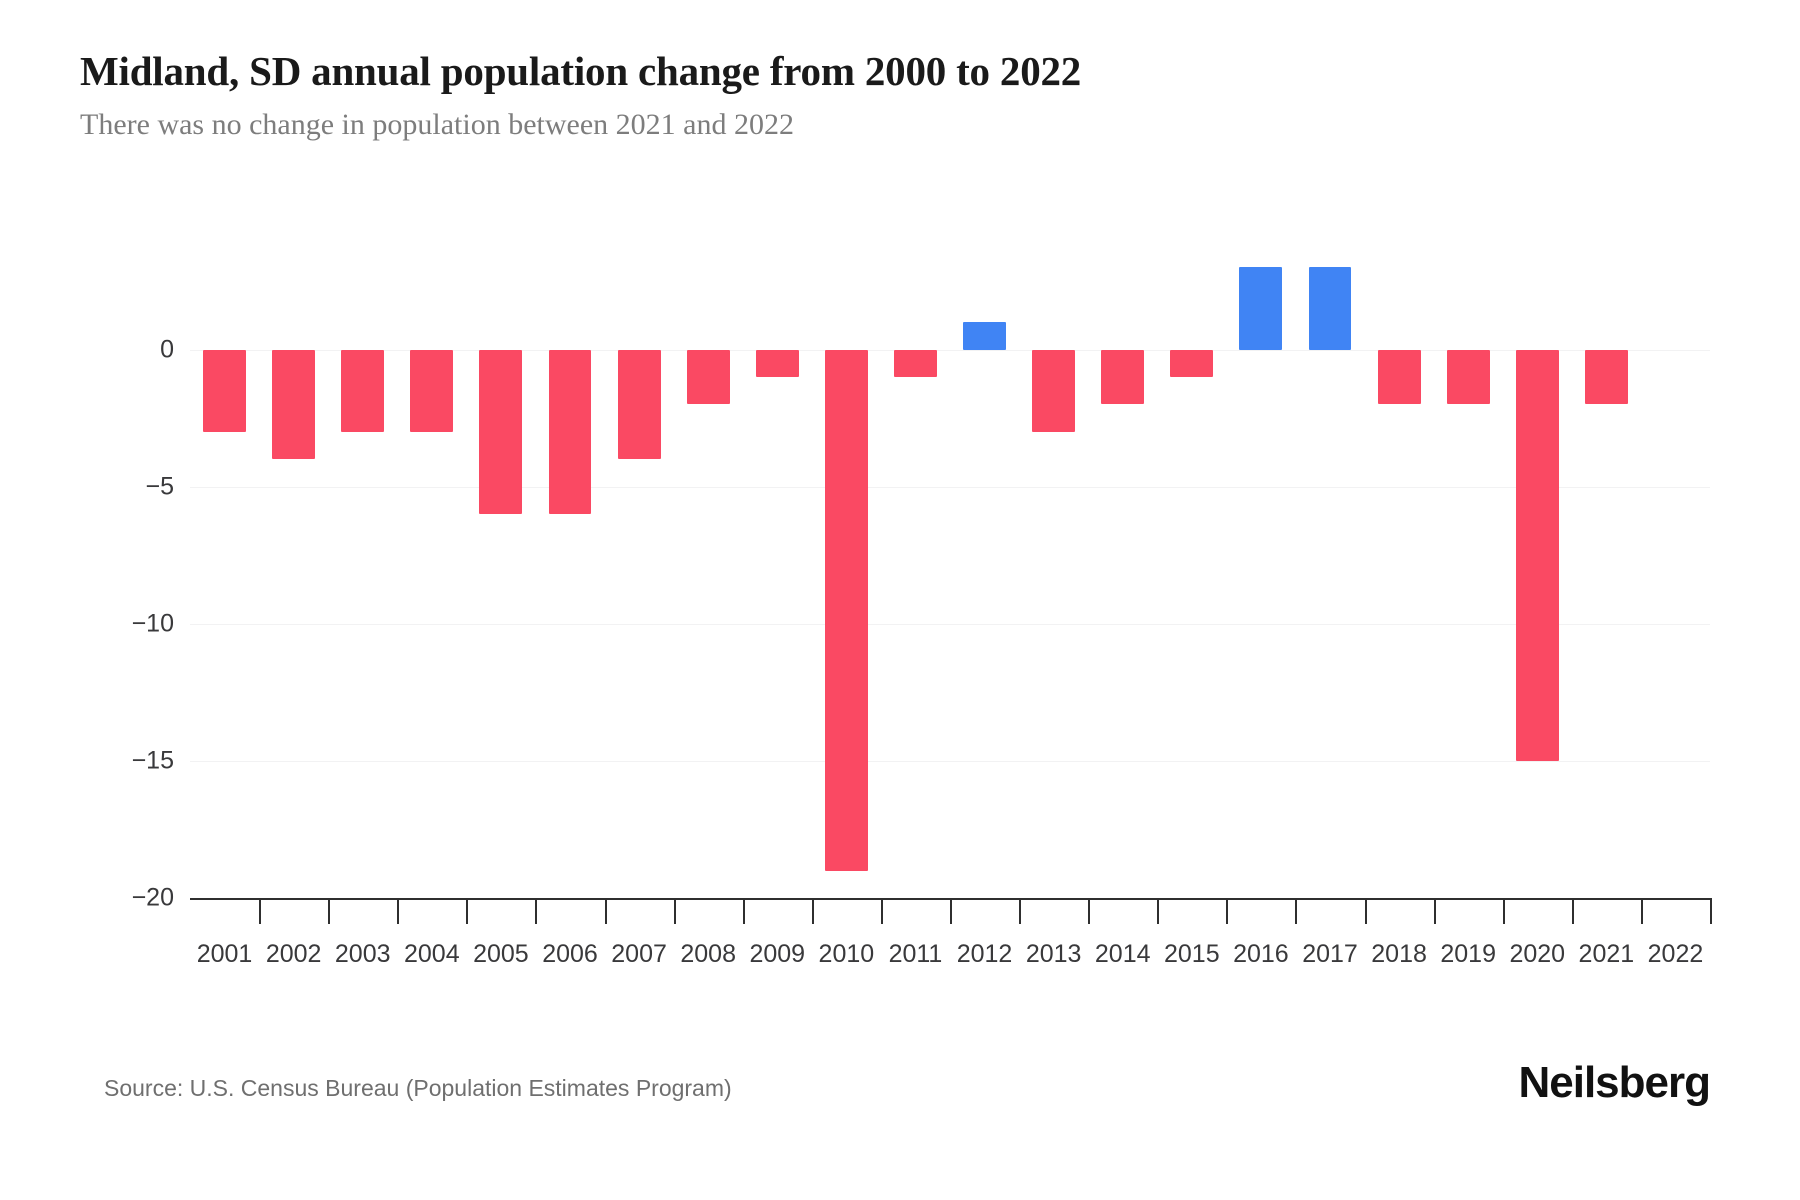 This screenshot has width=1800, height=1200. What do you see at coordinates (1537, 555) in the screenshot?
I see `bar-2020` at bounding box center [1537, 555].